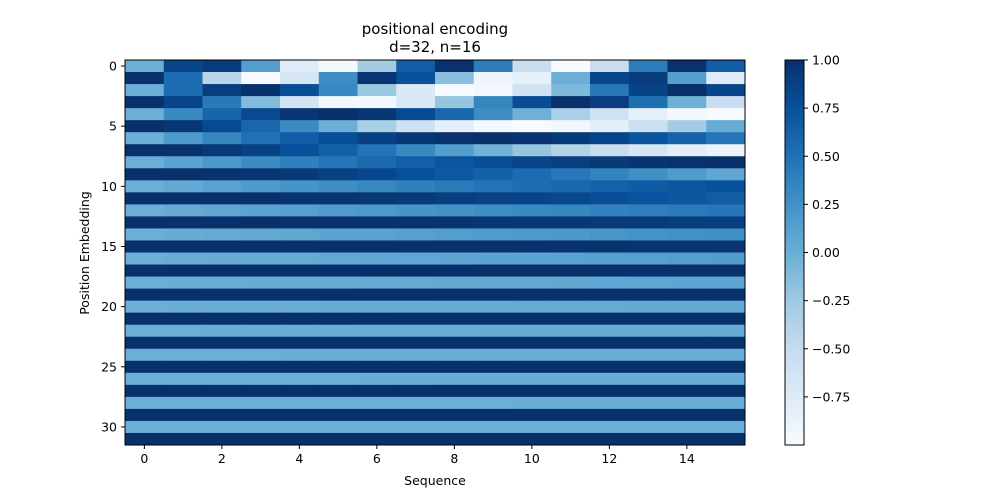  What do you see at coordinates (826, 108) in the screenshot?
I see `colorbar-tick-label: 0.75` at bounding box center [826, 108].